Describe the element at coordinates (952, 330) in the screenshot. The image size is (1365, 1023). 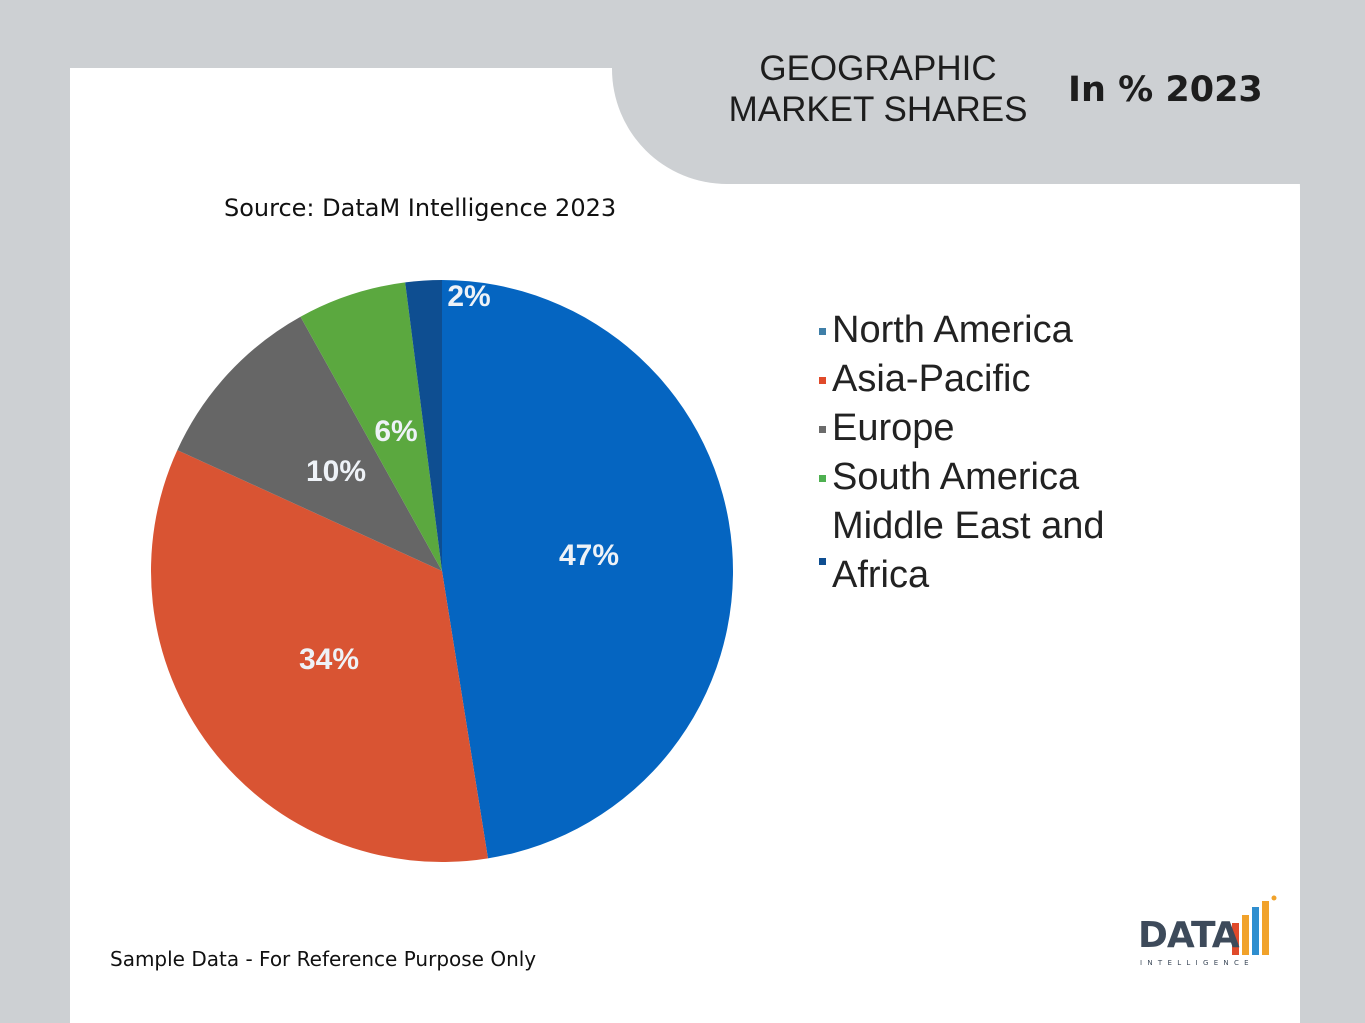
I see `legend-label: North America` at that location.